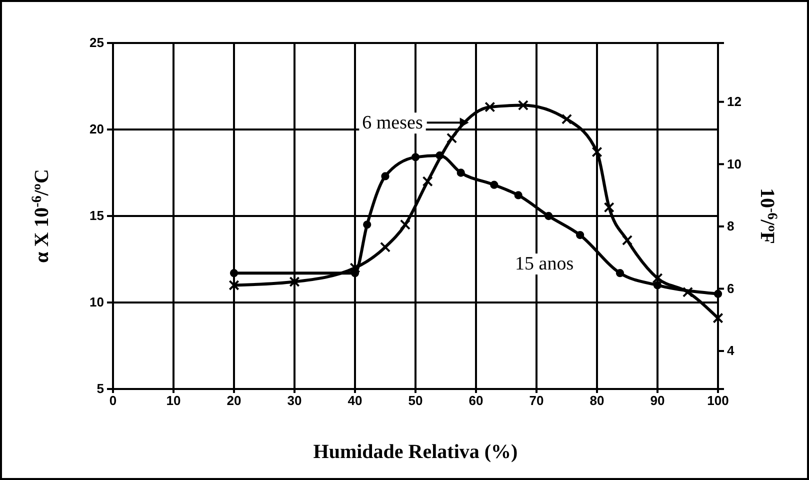 The height and width of the screenshot is (480, 809). What do you see at coordinates (597, 400) in the screenshot?
I see `x-tick-label: 80` at bounding box center [597, 400].